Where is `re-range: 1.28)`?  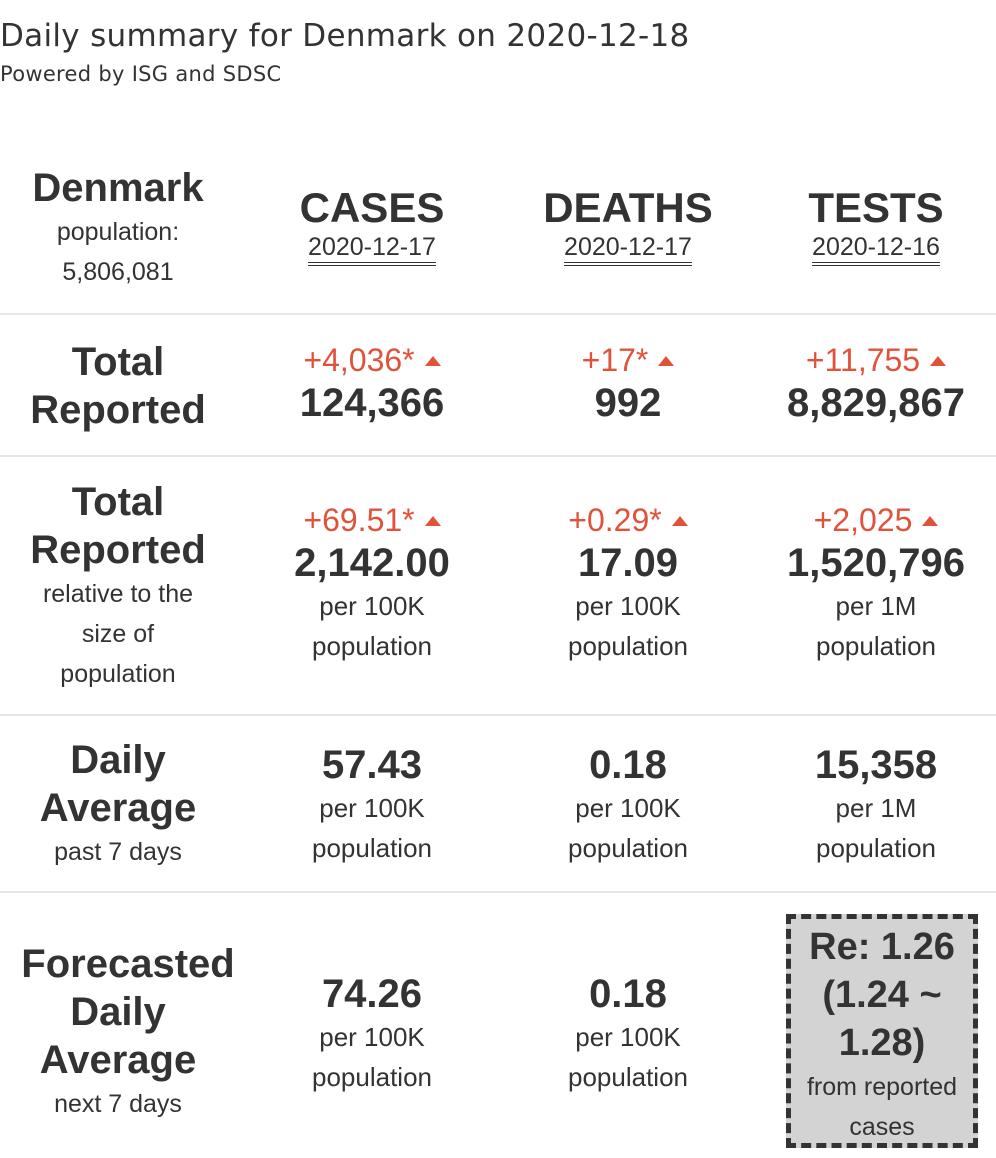
re-range: 1.28) is located at coordinates (882, 1043).